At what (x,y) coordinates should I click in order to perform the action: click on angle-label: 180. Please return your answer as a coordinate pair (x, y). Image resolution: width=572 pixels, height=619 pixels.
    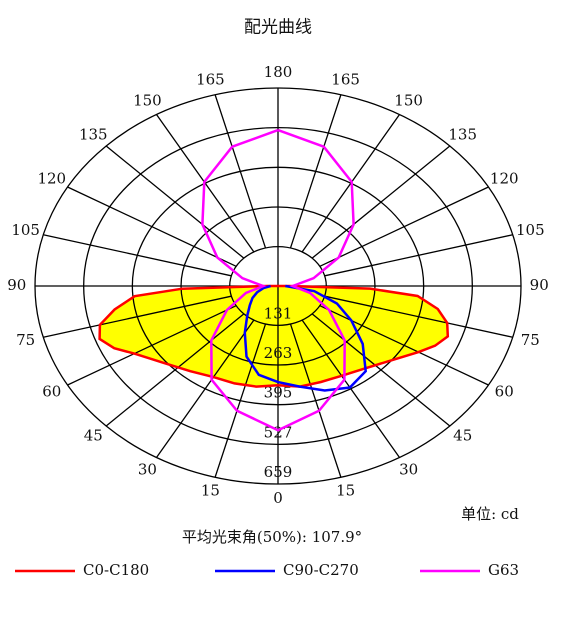
    Looking at the image, I should click on (278, 72).